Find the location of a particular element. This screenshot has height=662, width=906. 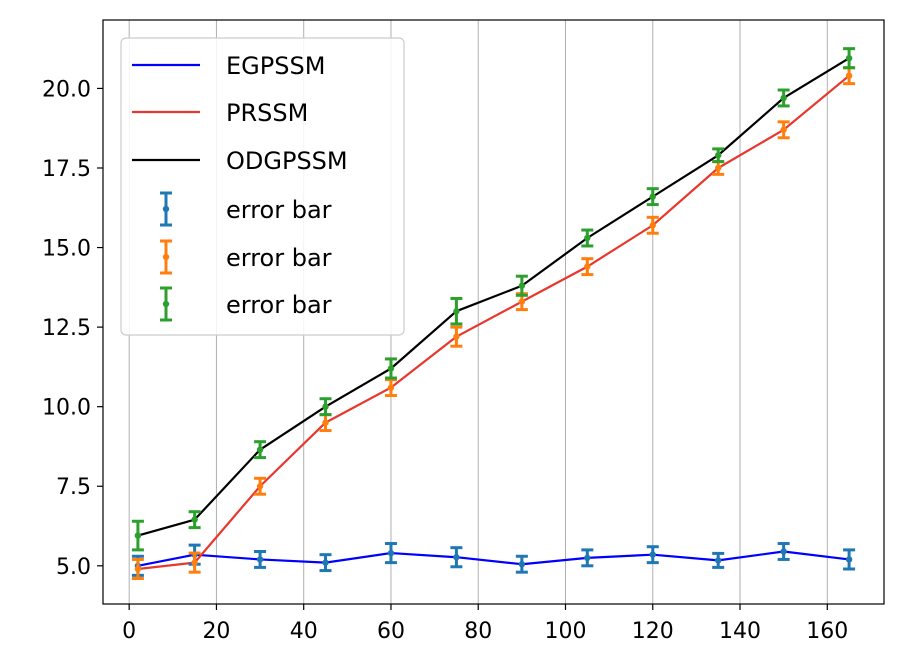

x-tick-label: 140 is located at coordinates (740, 631).